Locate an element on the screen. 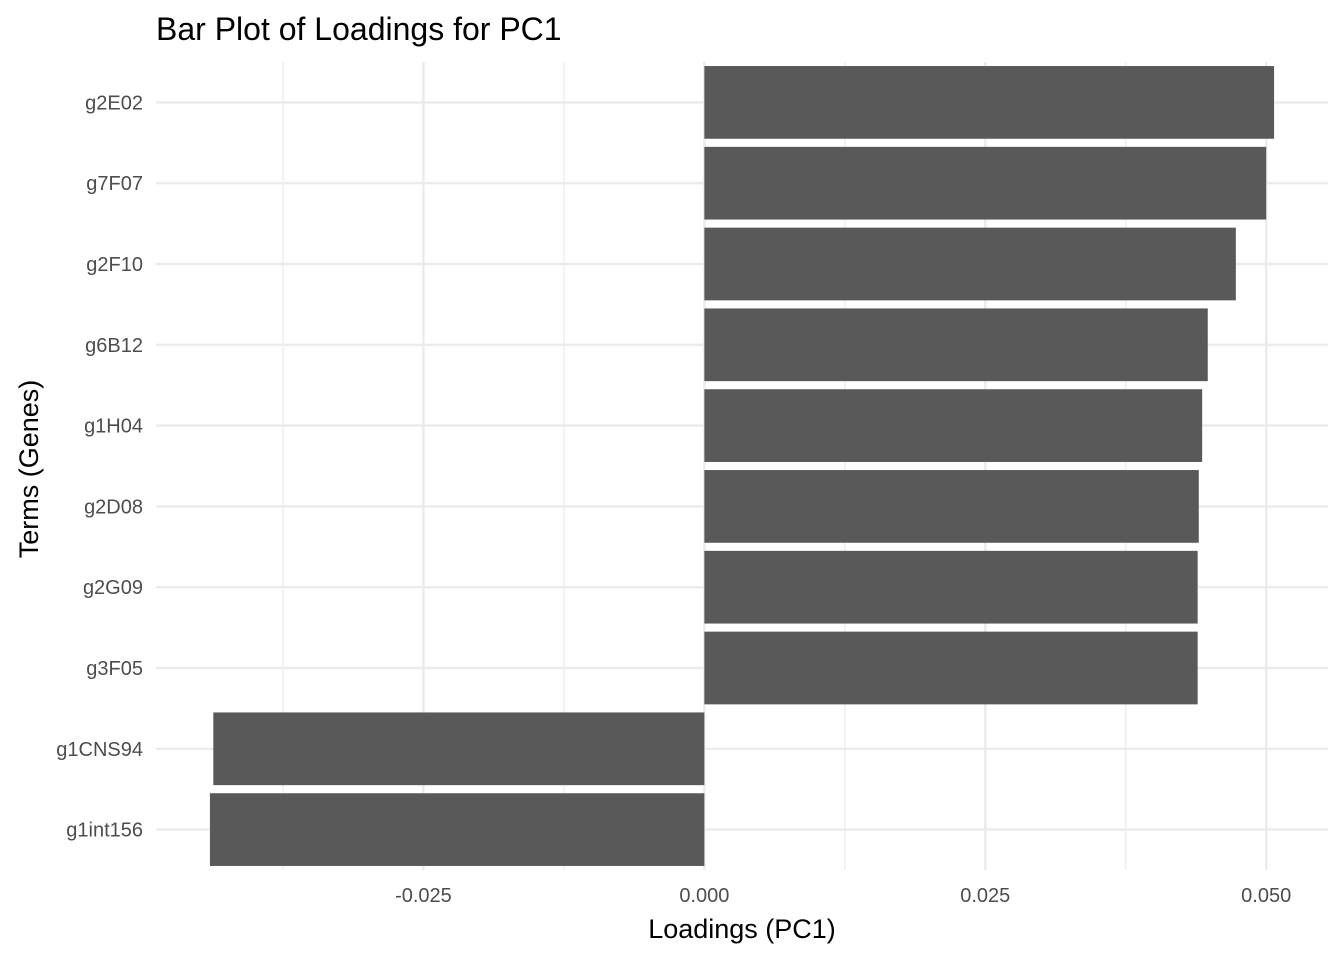 The height and width of the screenshot is (960, 1344). bar-g2D08 is located at coordinates (951, 506).